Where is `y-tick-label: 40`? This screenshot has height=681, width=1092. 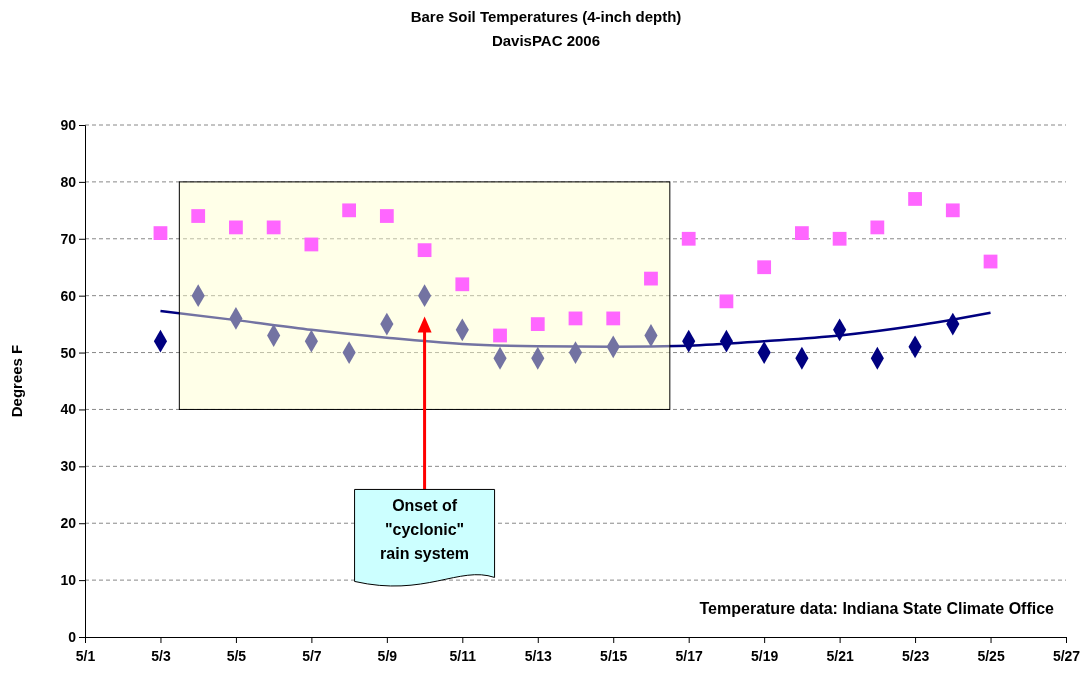
y-tick-label: 40 is located at coordinates (68, 409).